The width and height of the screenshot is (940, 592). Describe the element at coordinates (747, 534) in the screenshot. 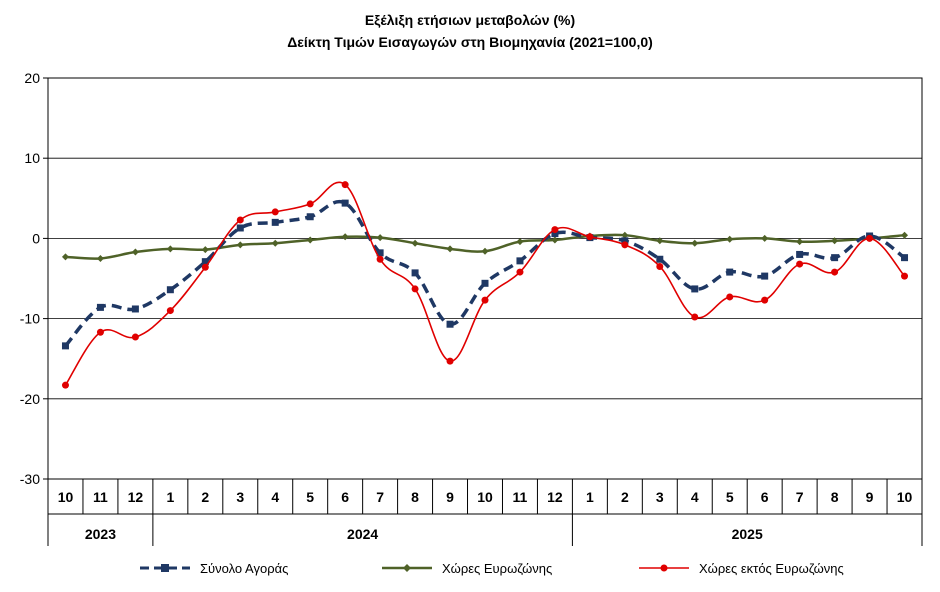

I see `x-year-label: 2025` at that location.